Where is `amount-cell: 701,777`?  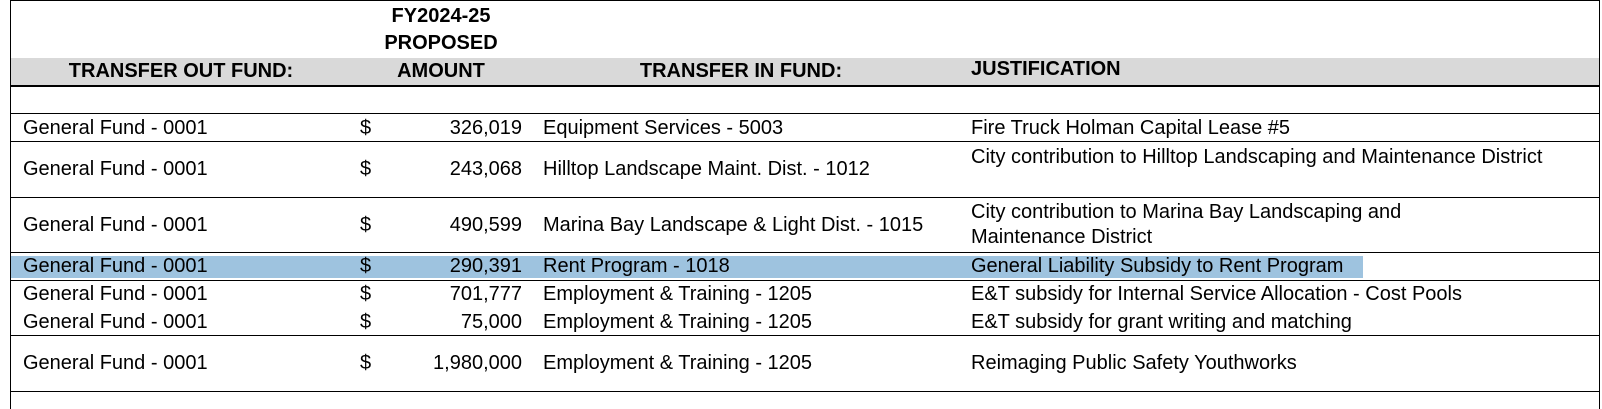 amount-cell: 701,777 is located at coordinates (485, 294).